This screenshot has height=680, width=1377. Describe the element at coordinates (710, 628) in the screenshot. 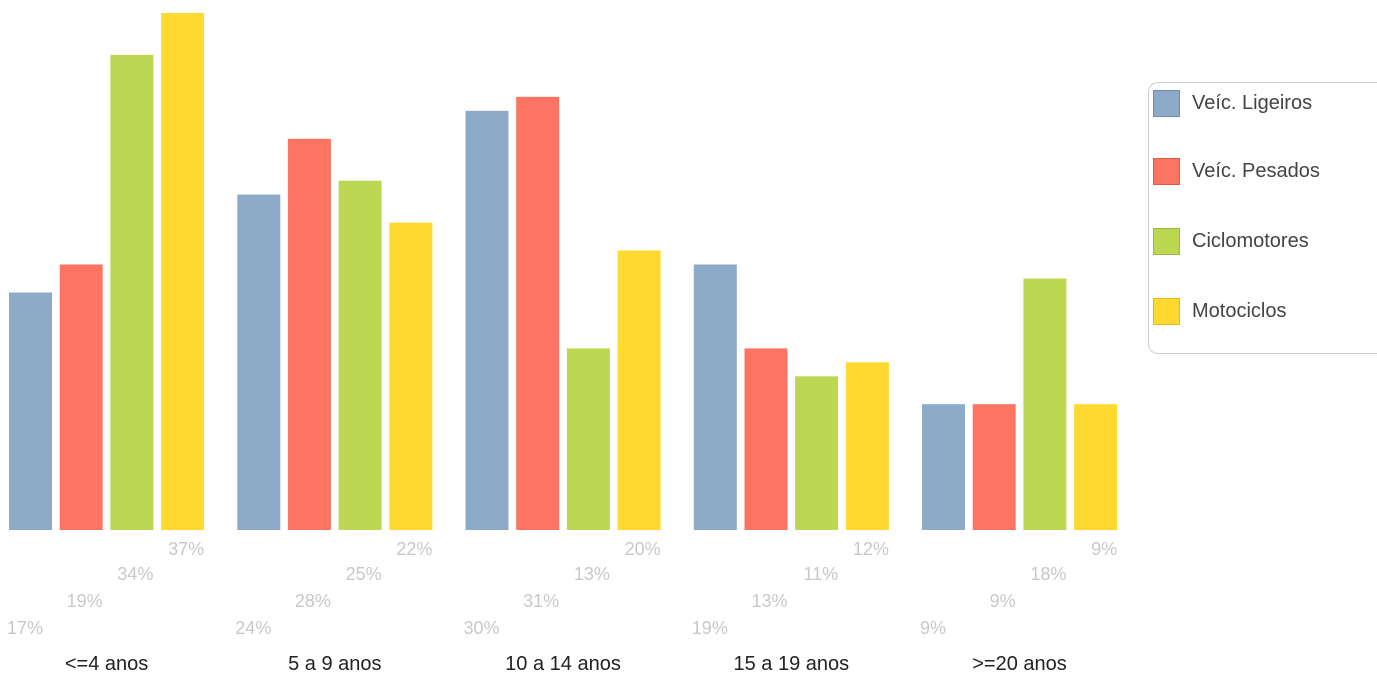

I see `value-label-veic-ligeiros-15-a-19-anos: 19%` at that location.